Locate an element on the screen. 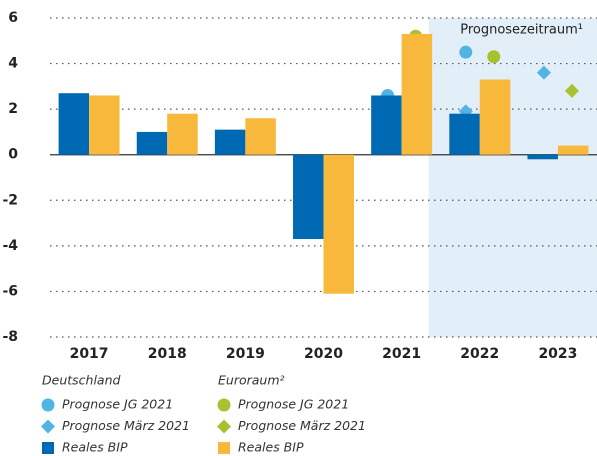 The height and width of the screenshot is (456, 597). x-tick-label: 2018 is located at coordinates (167, 354).